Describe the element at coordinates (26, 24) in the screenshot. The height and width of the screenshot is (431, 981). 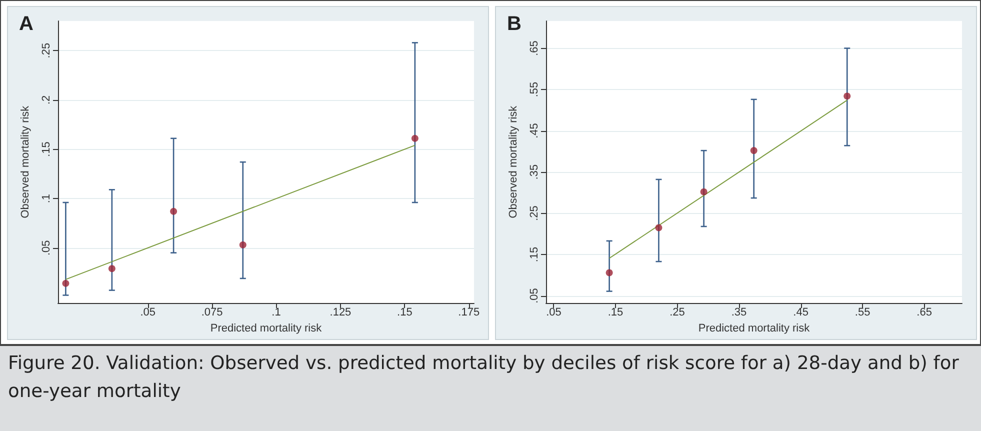
I see `chart-title: A` at that location.